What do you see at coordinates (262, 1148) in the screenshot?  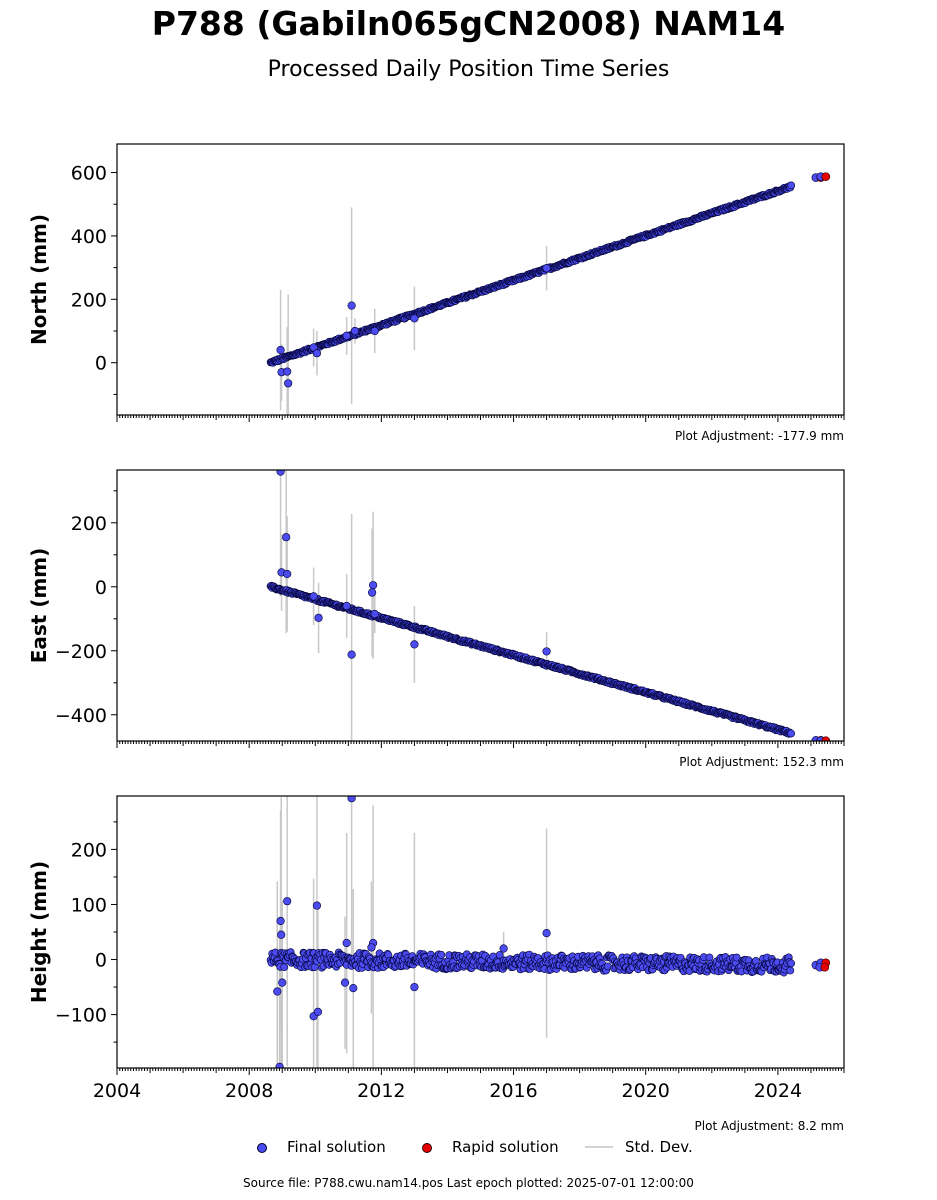 I see `final-solution-marker` at bounding box center [262, 1148].